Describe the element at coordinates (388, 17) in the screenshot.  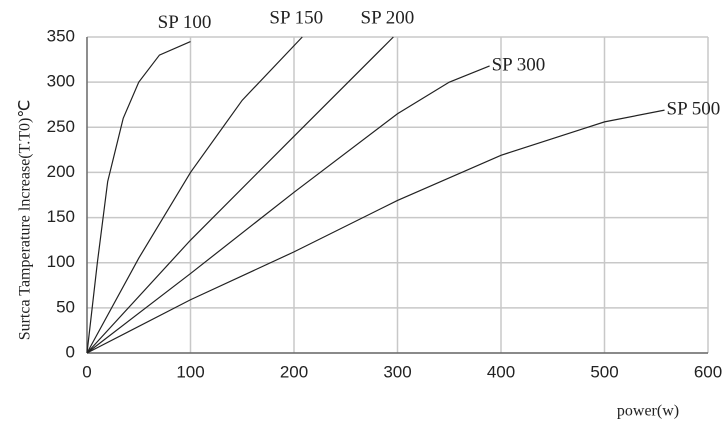
I see `series-label: SP 200` at that location.